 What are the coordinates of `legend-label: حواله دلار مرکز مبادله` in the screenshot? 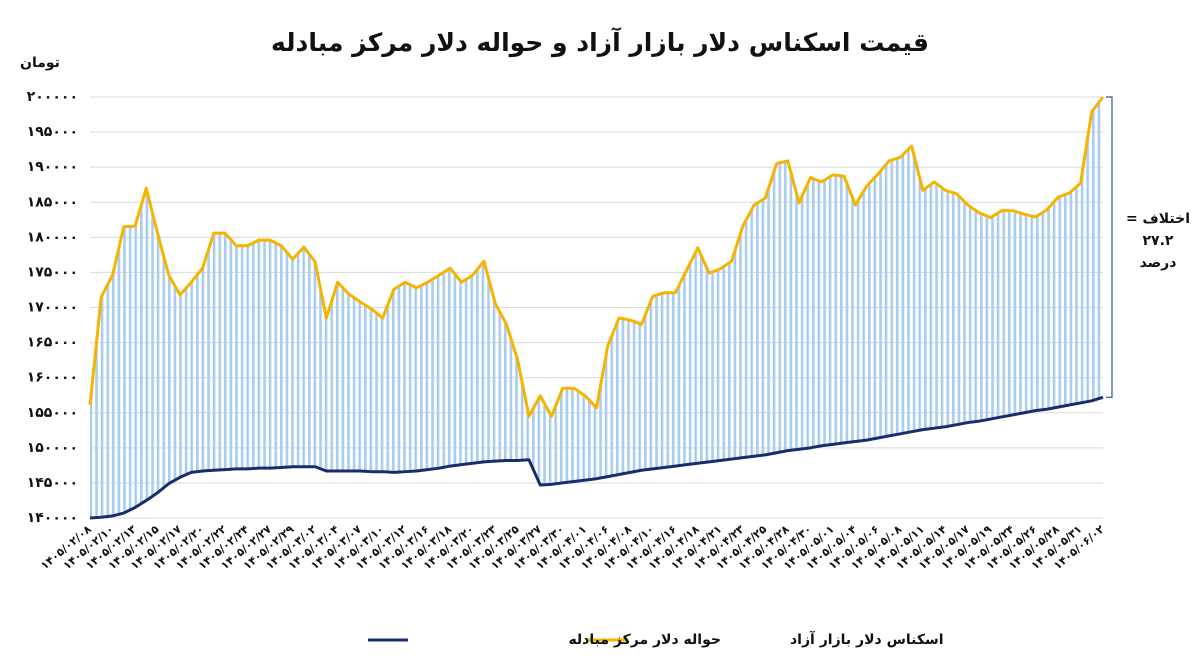 It's located at (644, 640).